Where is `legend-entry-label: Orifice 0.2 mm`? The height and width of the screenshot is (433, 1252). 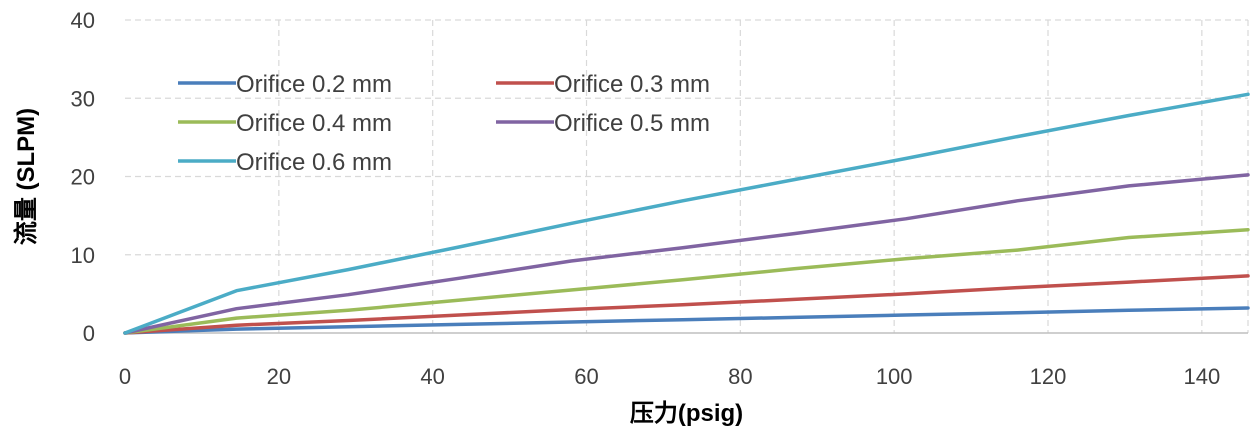
legend-entry-label: Orifice 0.2 mm is located at coordinates (314, 84).